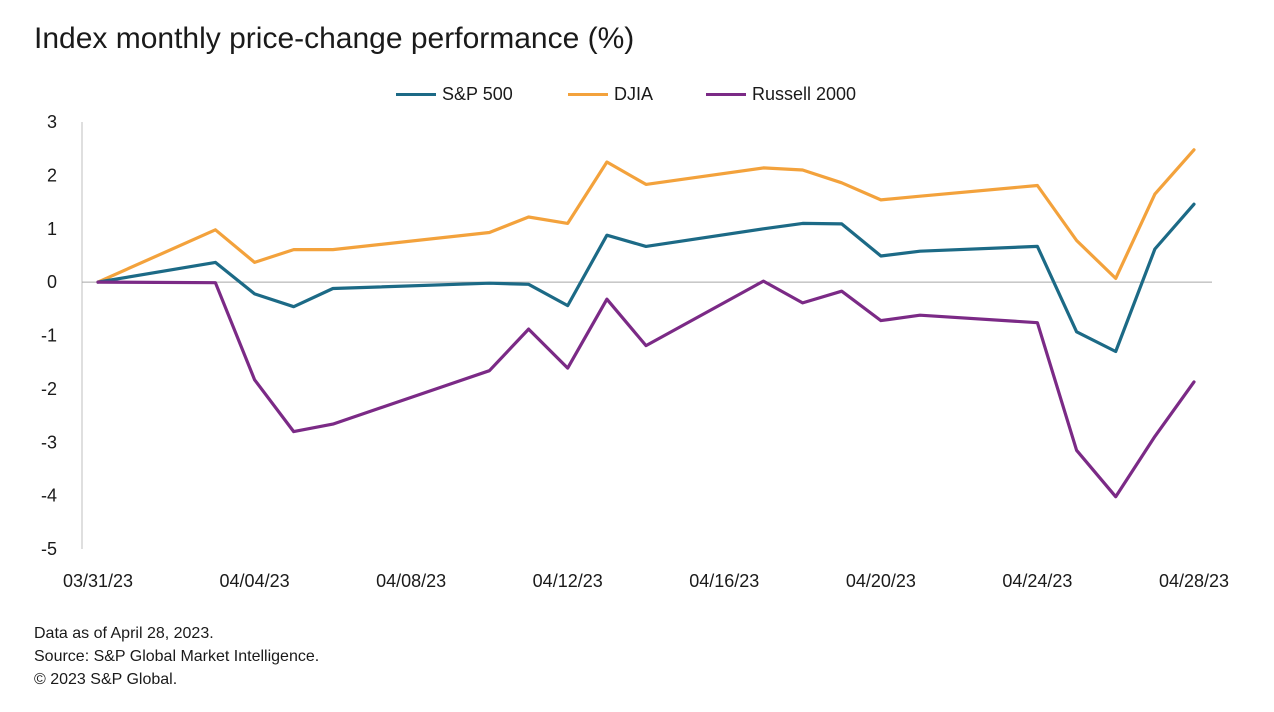 The image size is (1274, 712). I want to click on y-tick-label: -2, so click(49, 389).